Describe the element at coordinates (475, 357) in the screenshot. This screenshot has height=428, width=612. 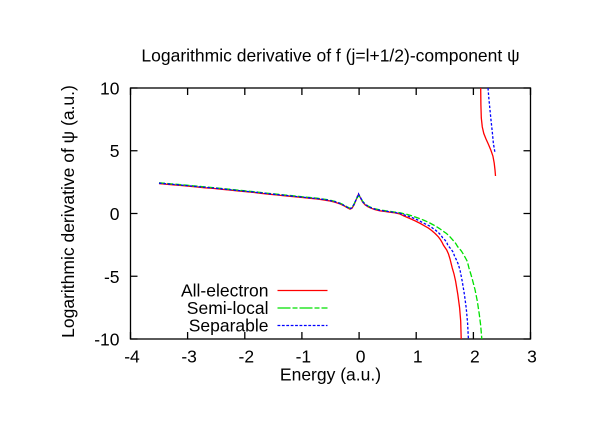
I see `svg-text: 2` at that location.